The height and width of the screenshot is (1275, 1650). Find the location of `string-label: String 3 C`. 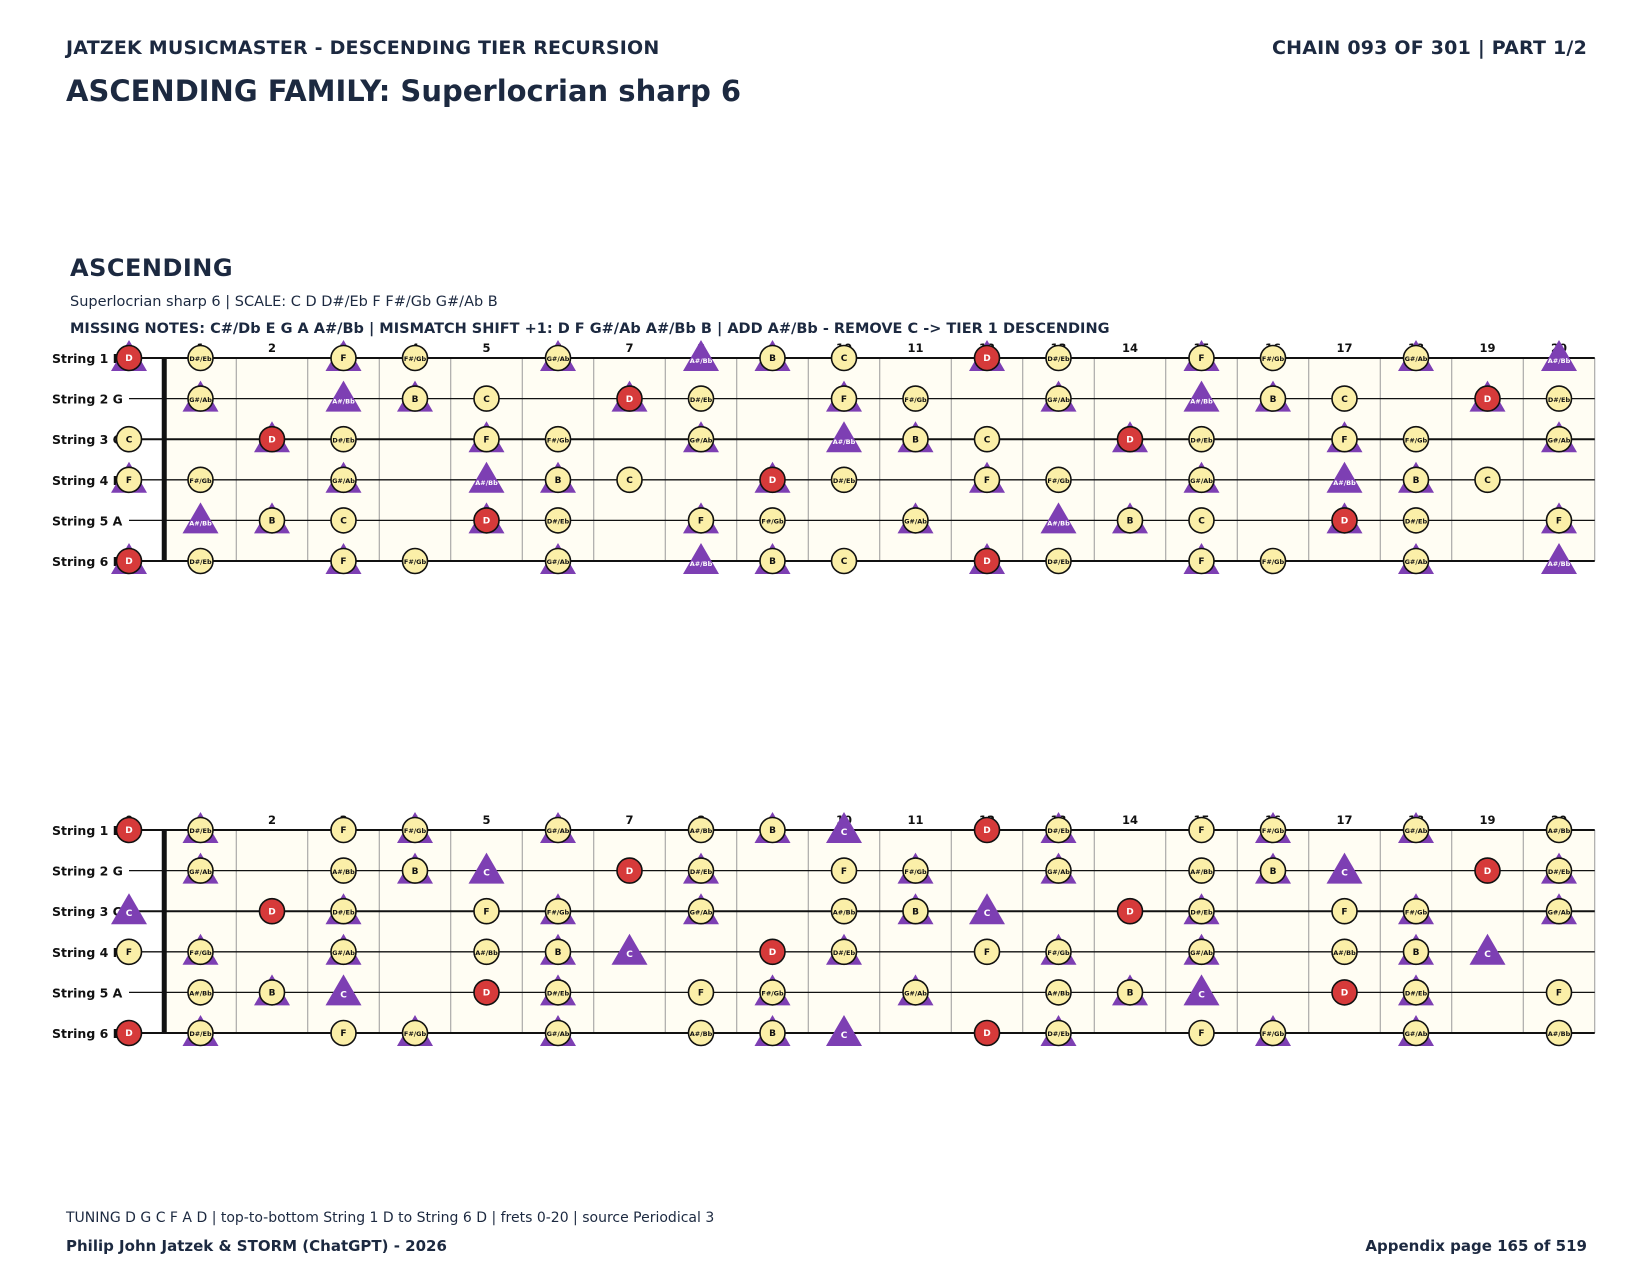

string-label: String 3 C is located at coordinates (87, 911).